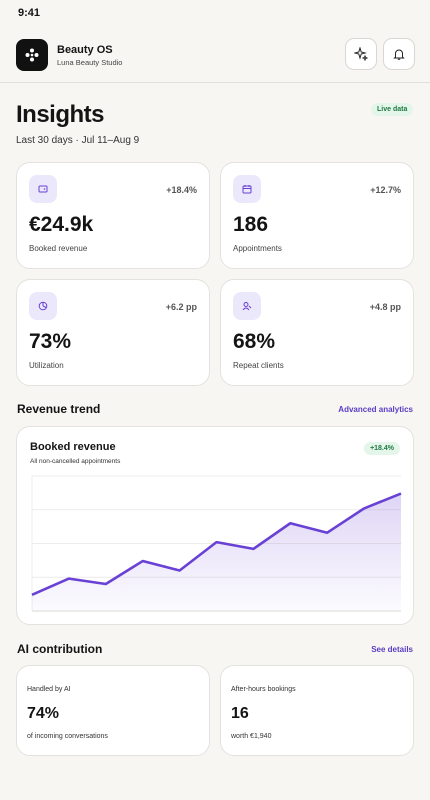 This screenshot has height=800, width=430. I want to click on app-logo, so click(32, 55).